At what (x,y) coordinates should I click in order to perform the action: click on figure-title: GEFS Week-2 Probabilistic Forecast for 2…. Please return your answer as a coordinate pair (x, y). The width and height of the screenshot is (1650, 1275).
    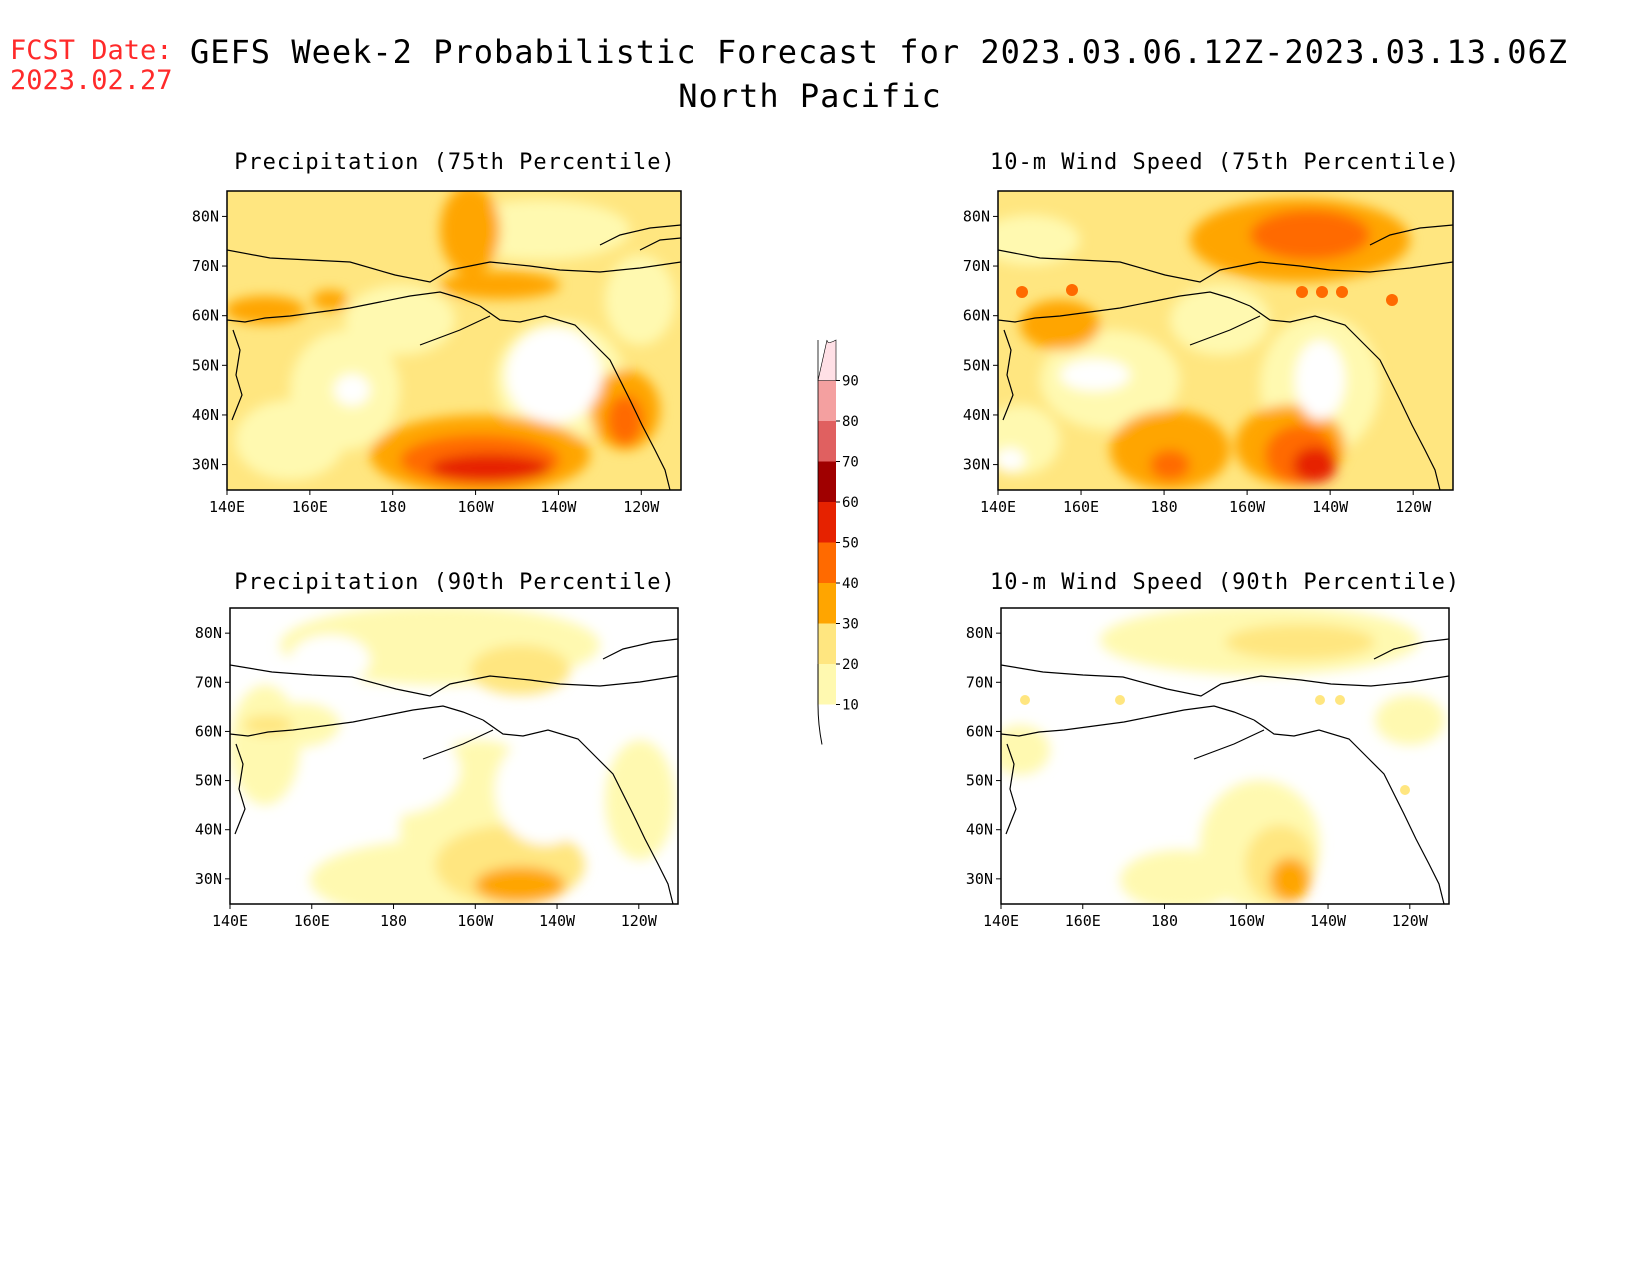
    Looking at the image, I should click on (879, 74).